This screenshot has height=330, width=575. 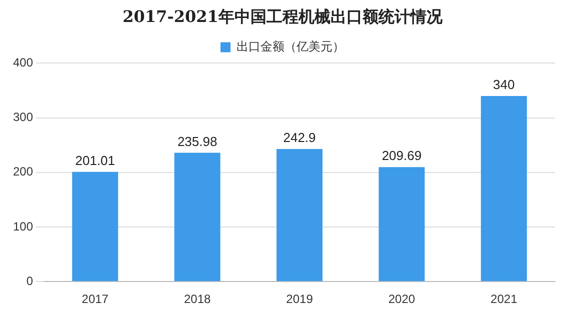 What do you see at coordinates (290, 46) in the screenshot?
I see `legend-label: 出口金额（亿美元）` at bounding box center [290, 46].